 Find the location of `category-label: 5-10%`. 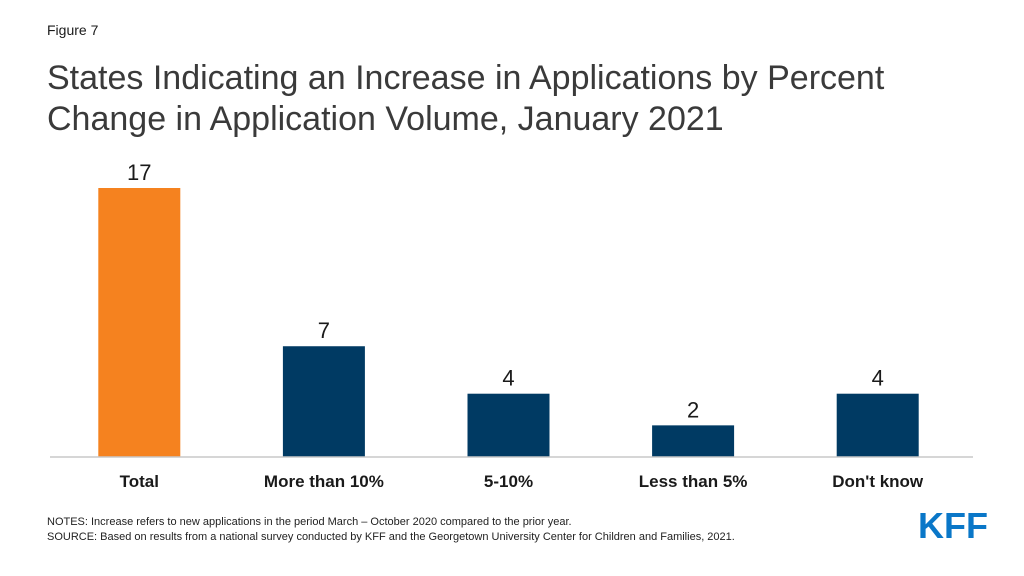

category-label: 5-10% is located at coordinates (508, 481).